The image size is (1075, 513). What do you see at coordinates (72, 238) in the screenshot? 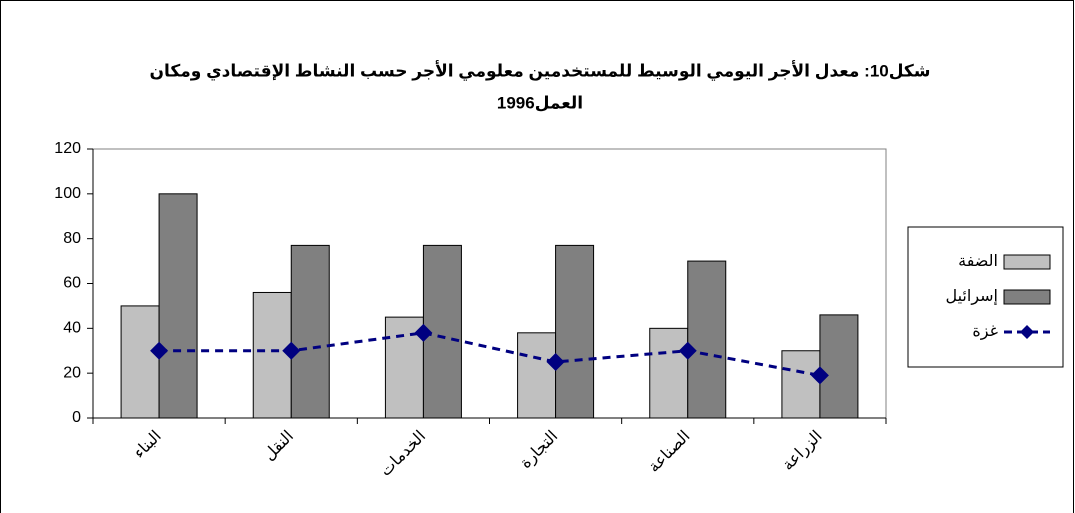
I see `y-tick-label: 80` at bounding box center [72, 238].